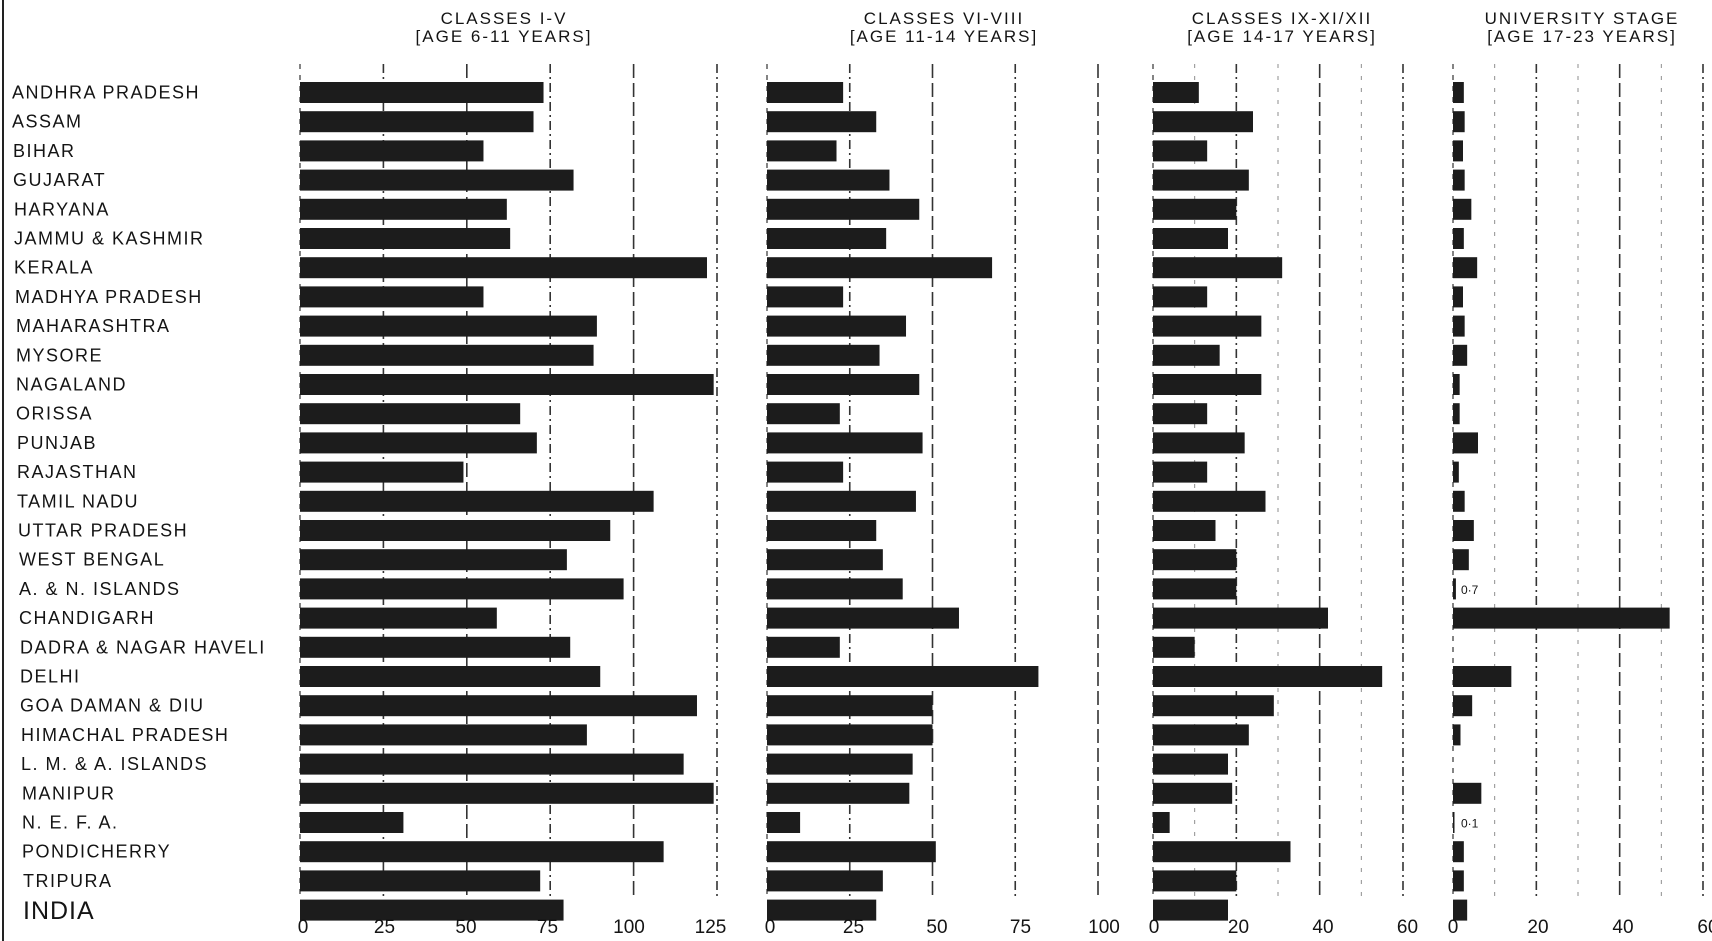  What do you see at coordinates (77, 472) in the screenshot?
I see `category-label-rajasthan: RAJASTHAN` at bounding box center [77, 472].